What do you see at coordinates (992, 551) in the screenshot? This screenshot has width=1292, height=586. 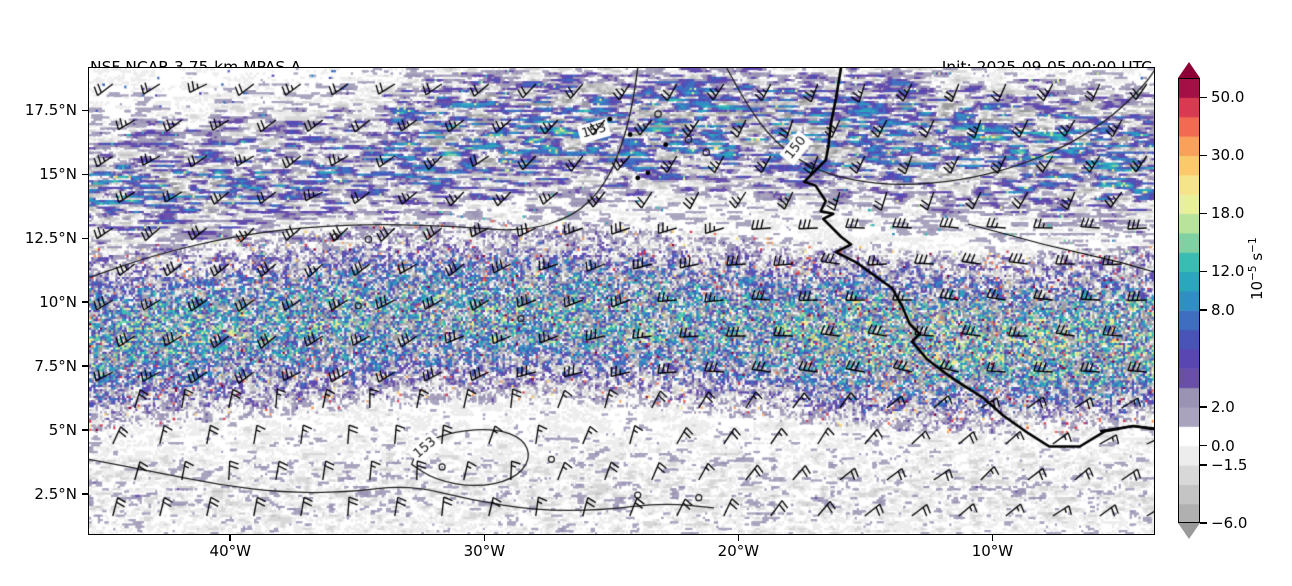 I see `x-tick-label-3: 10°W` at bounding box center [992, 551].